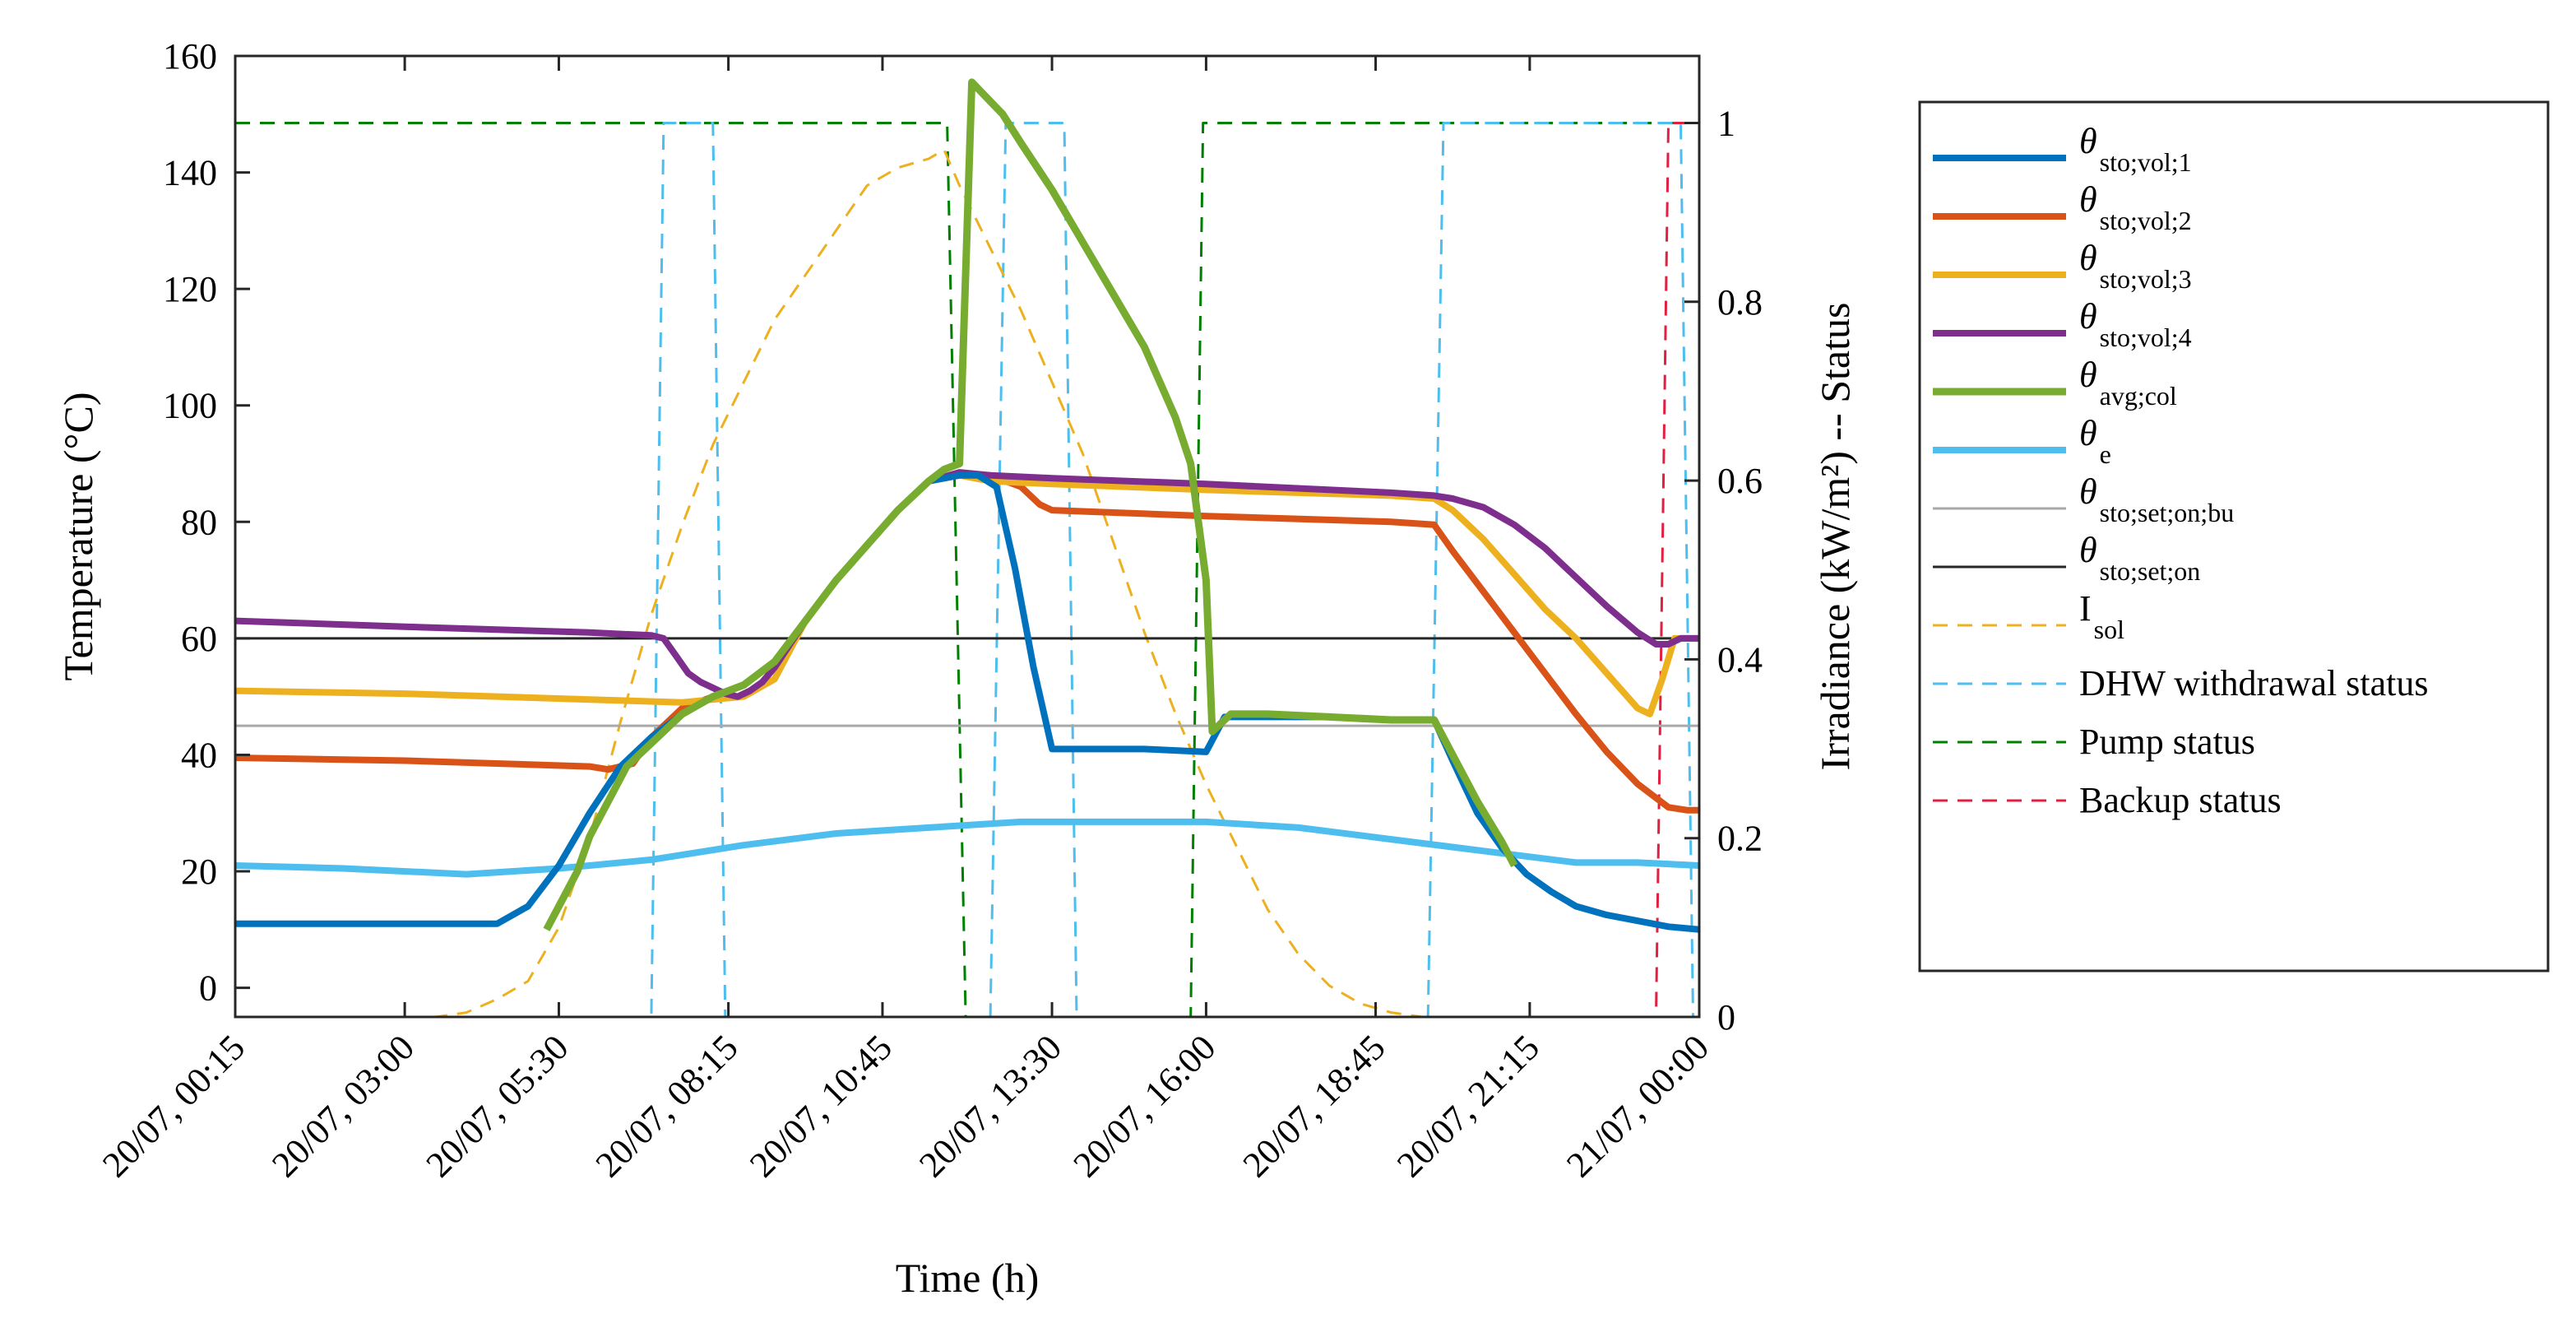 This screenshot has height=1323, width=2576. Describe the element at coordinates (2136, 266) in the screenshot. I see `legend-label: θsto;vol;3` at that location.